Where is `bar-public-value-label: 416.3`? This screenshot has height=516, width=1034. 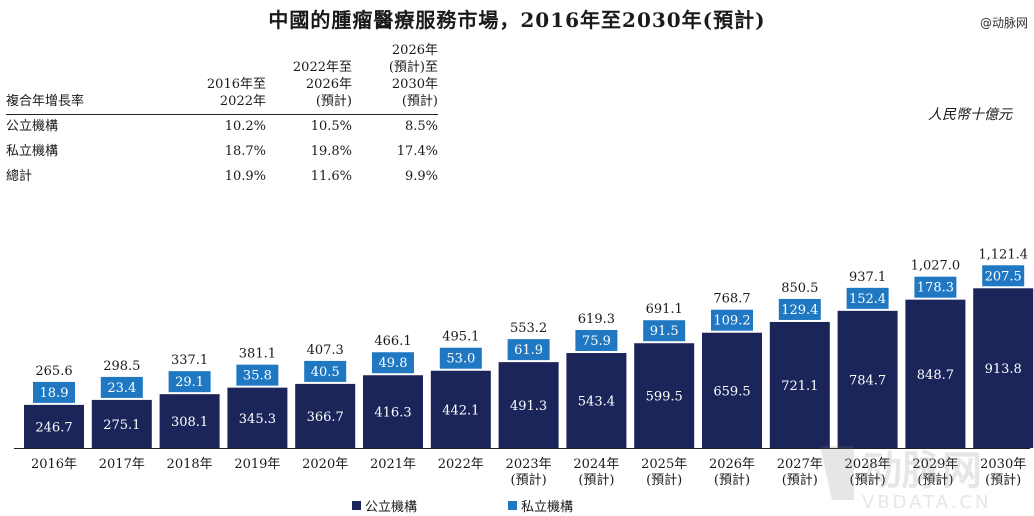
bar-public-value-label: 416.3 is located at coordinates (392, 413).